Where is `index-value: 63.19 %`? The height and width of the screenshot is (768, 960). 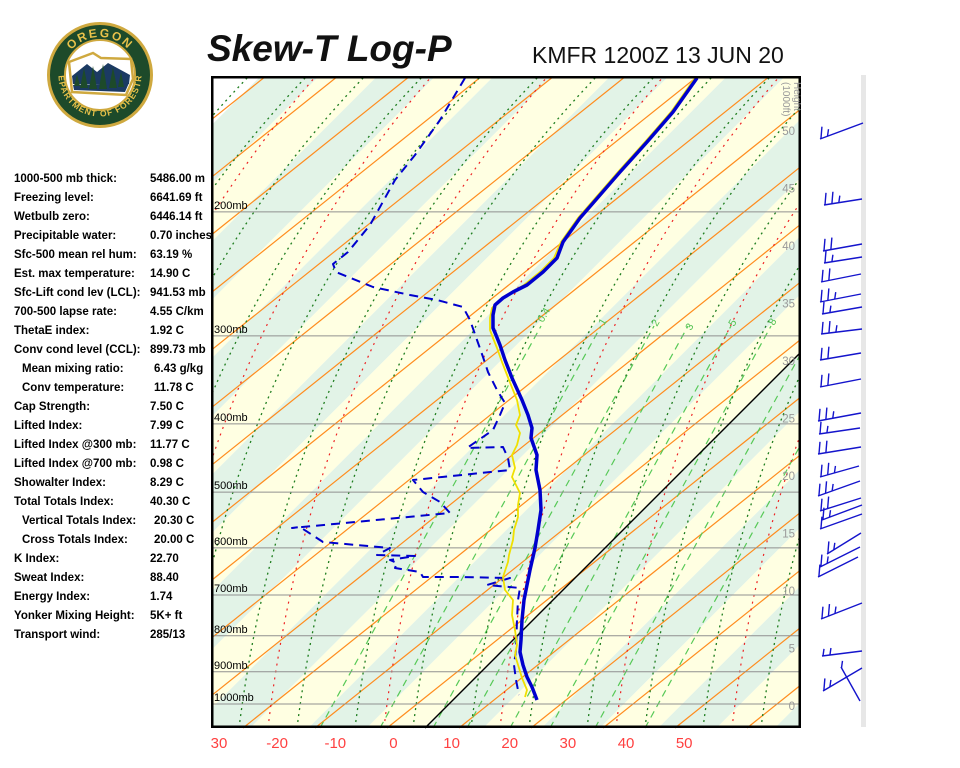 index-value: 63.19 % is located at coordinates (171, 255).